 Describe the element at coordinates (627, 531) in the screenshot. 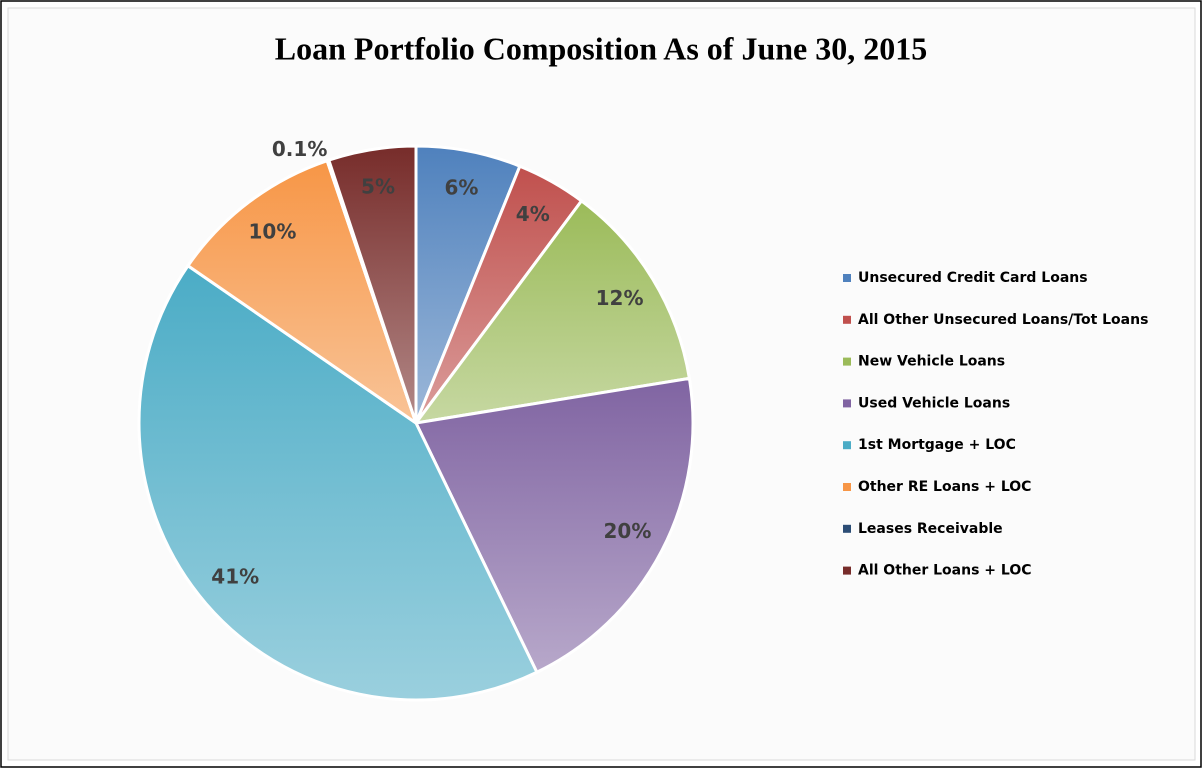

I see `data-label: 20%` at that location.